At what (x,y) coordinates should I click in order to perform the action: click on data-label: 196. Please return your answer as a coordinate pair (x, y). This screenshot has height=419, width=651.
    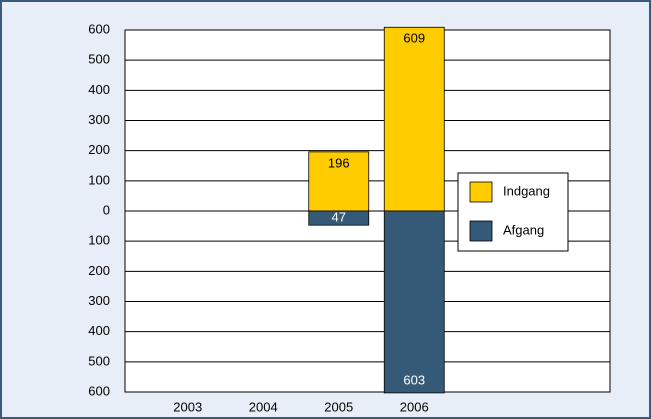
    Looking at the image, I should click on (339, 162).